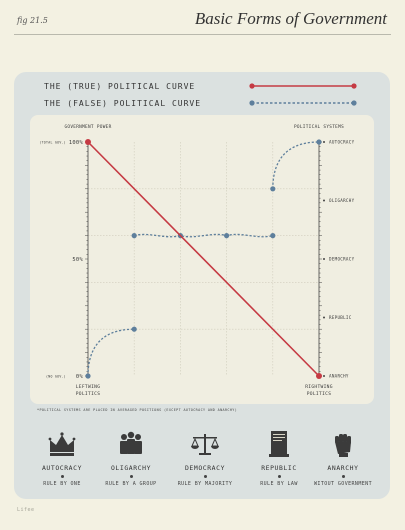 The image size is (405, 530). I want to click on form-description: RULE BY A GROUP, so click(131, 484).